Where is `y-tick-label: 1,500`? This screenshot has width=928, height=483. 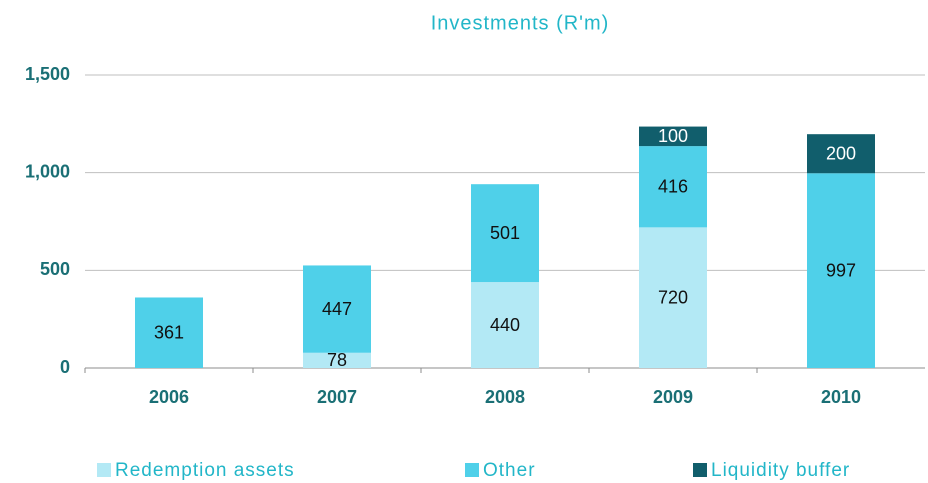 y-tick-label: 1,500 is located at coordinates (47, 74).